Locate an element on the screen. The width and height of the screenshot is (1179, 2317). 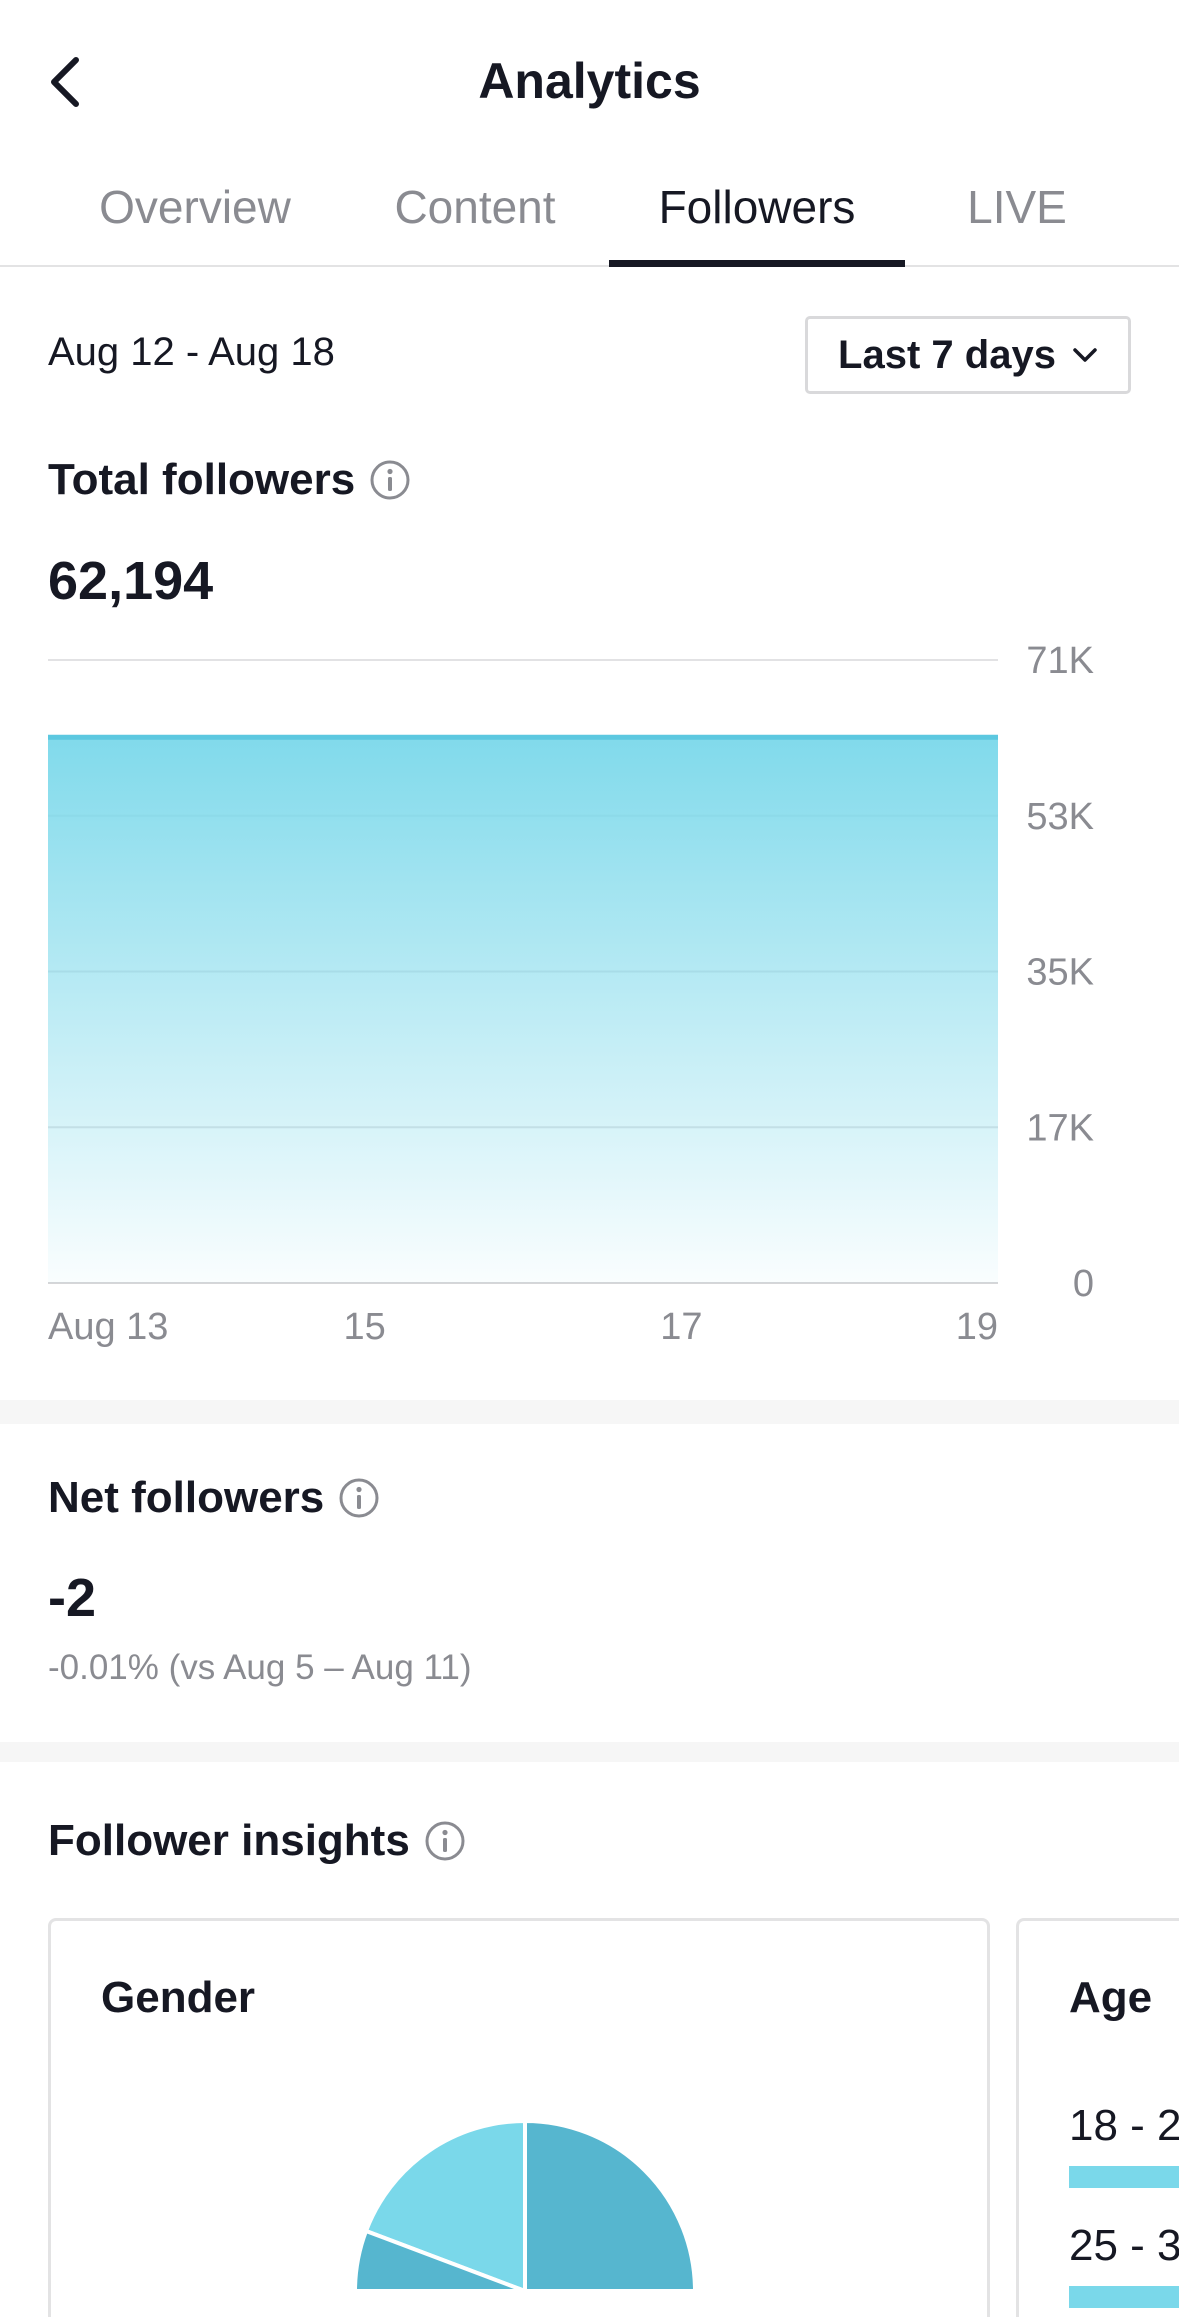
age-card: Age 18 - 24 25 - 34 is located at coordinates (1097, 2117).